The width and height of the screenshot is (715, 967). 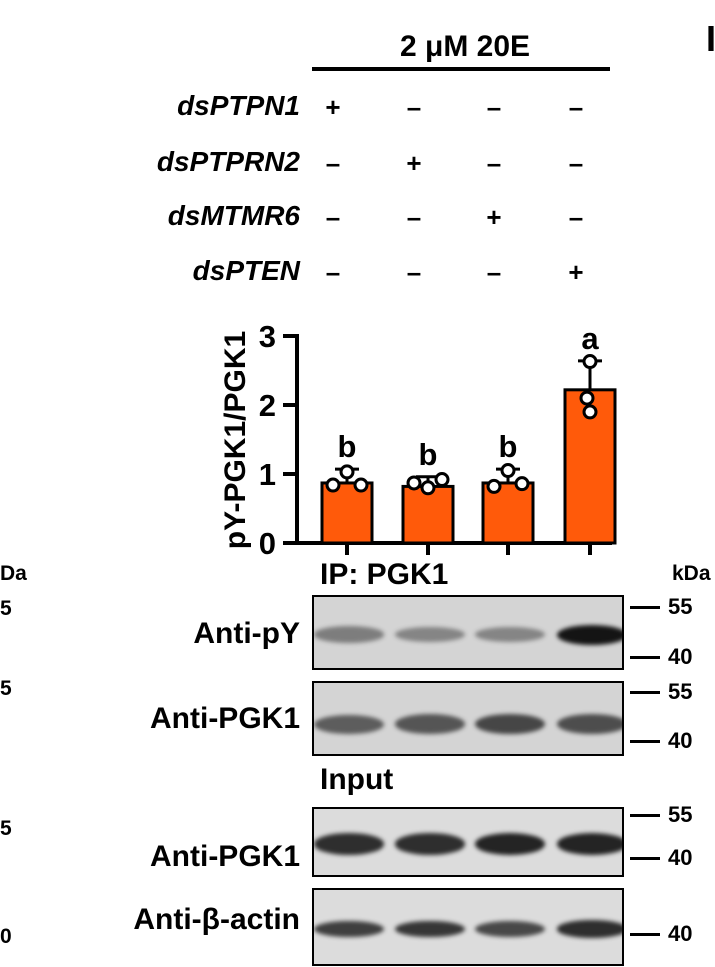 What do you see at coordinates (590, 338) in the screenshot?
I see `significance-letter: a` at bounding box center [590, 338].